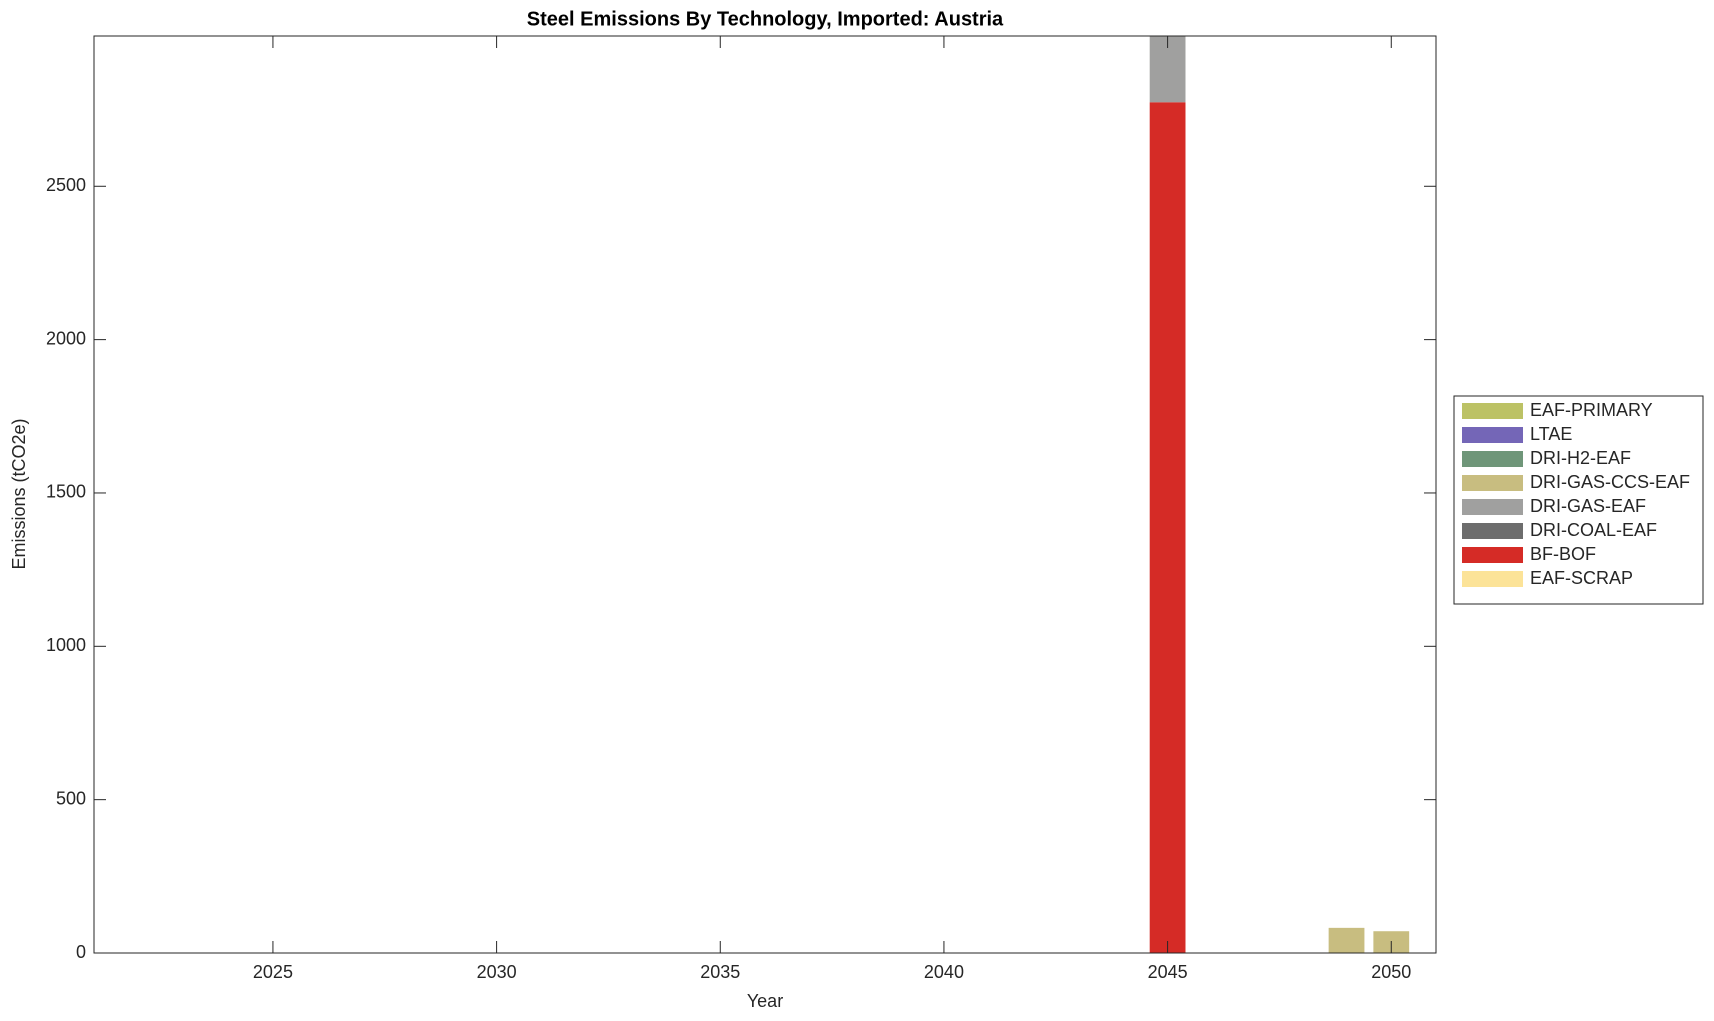 This screenshot has width=1714, height=1021. I want to click on legend-label: DRI-GAS-CCS-EAF, so click(1610, 482).